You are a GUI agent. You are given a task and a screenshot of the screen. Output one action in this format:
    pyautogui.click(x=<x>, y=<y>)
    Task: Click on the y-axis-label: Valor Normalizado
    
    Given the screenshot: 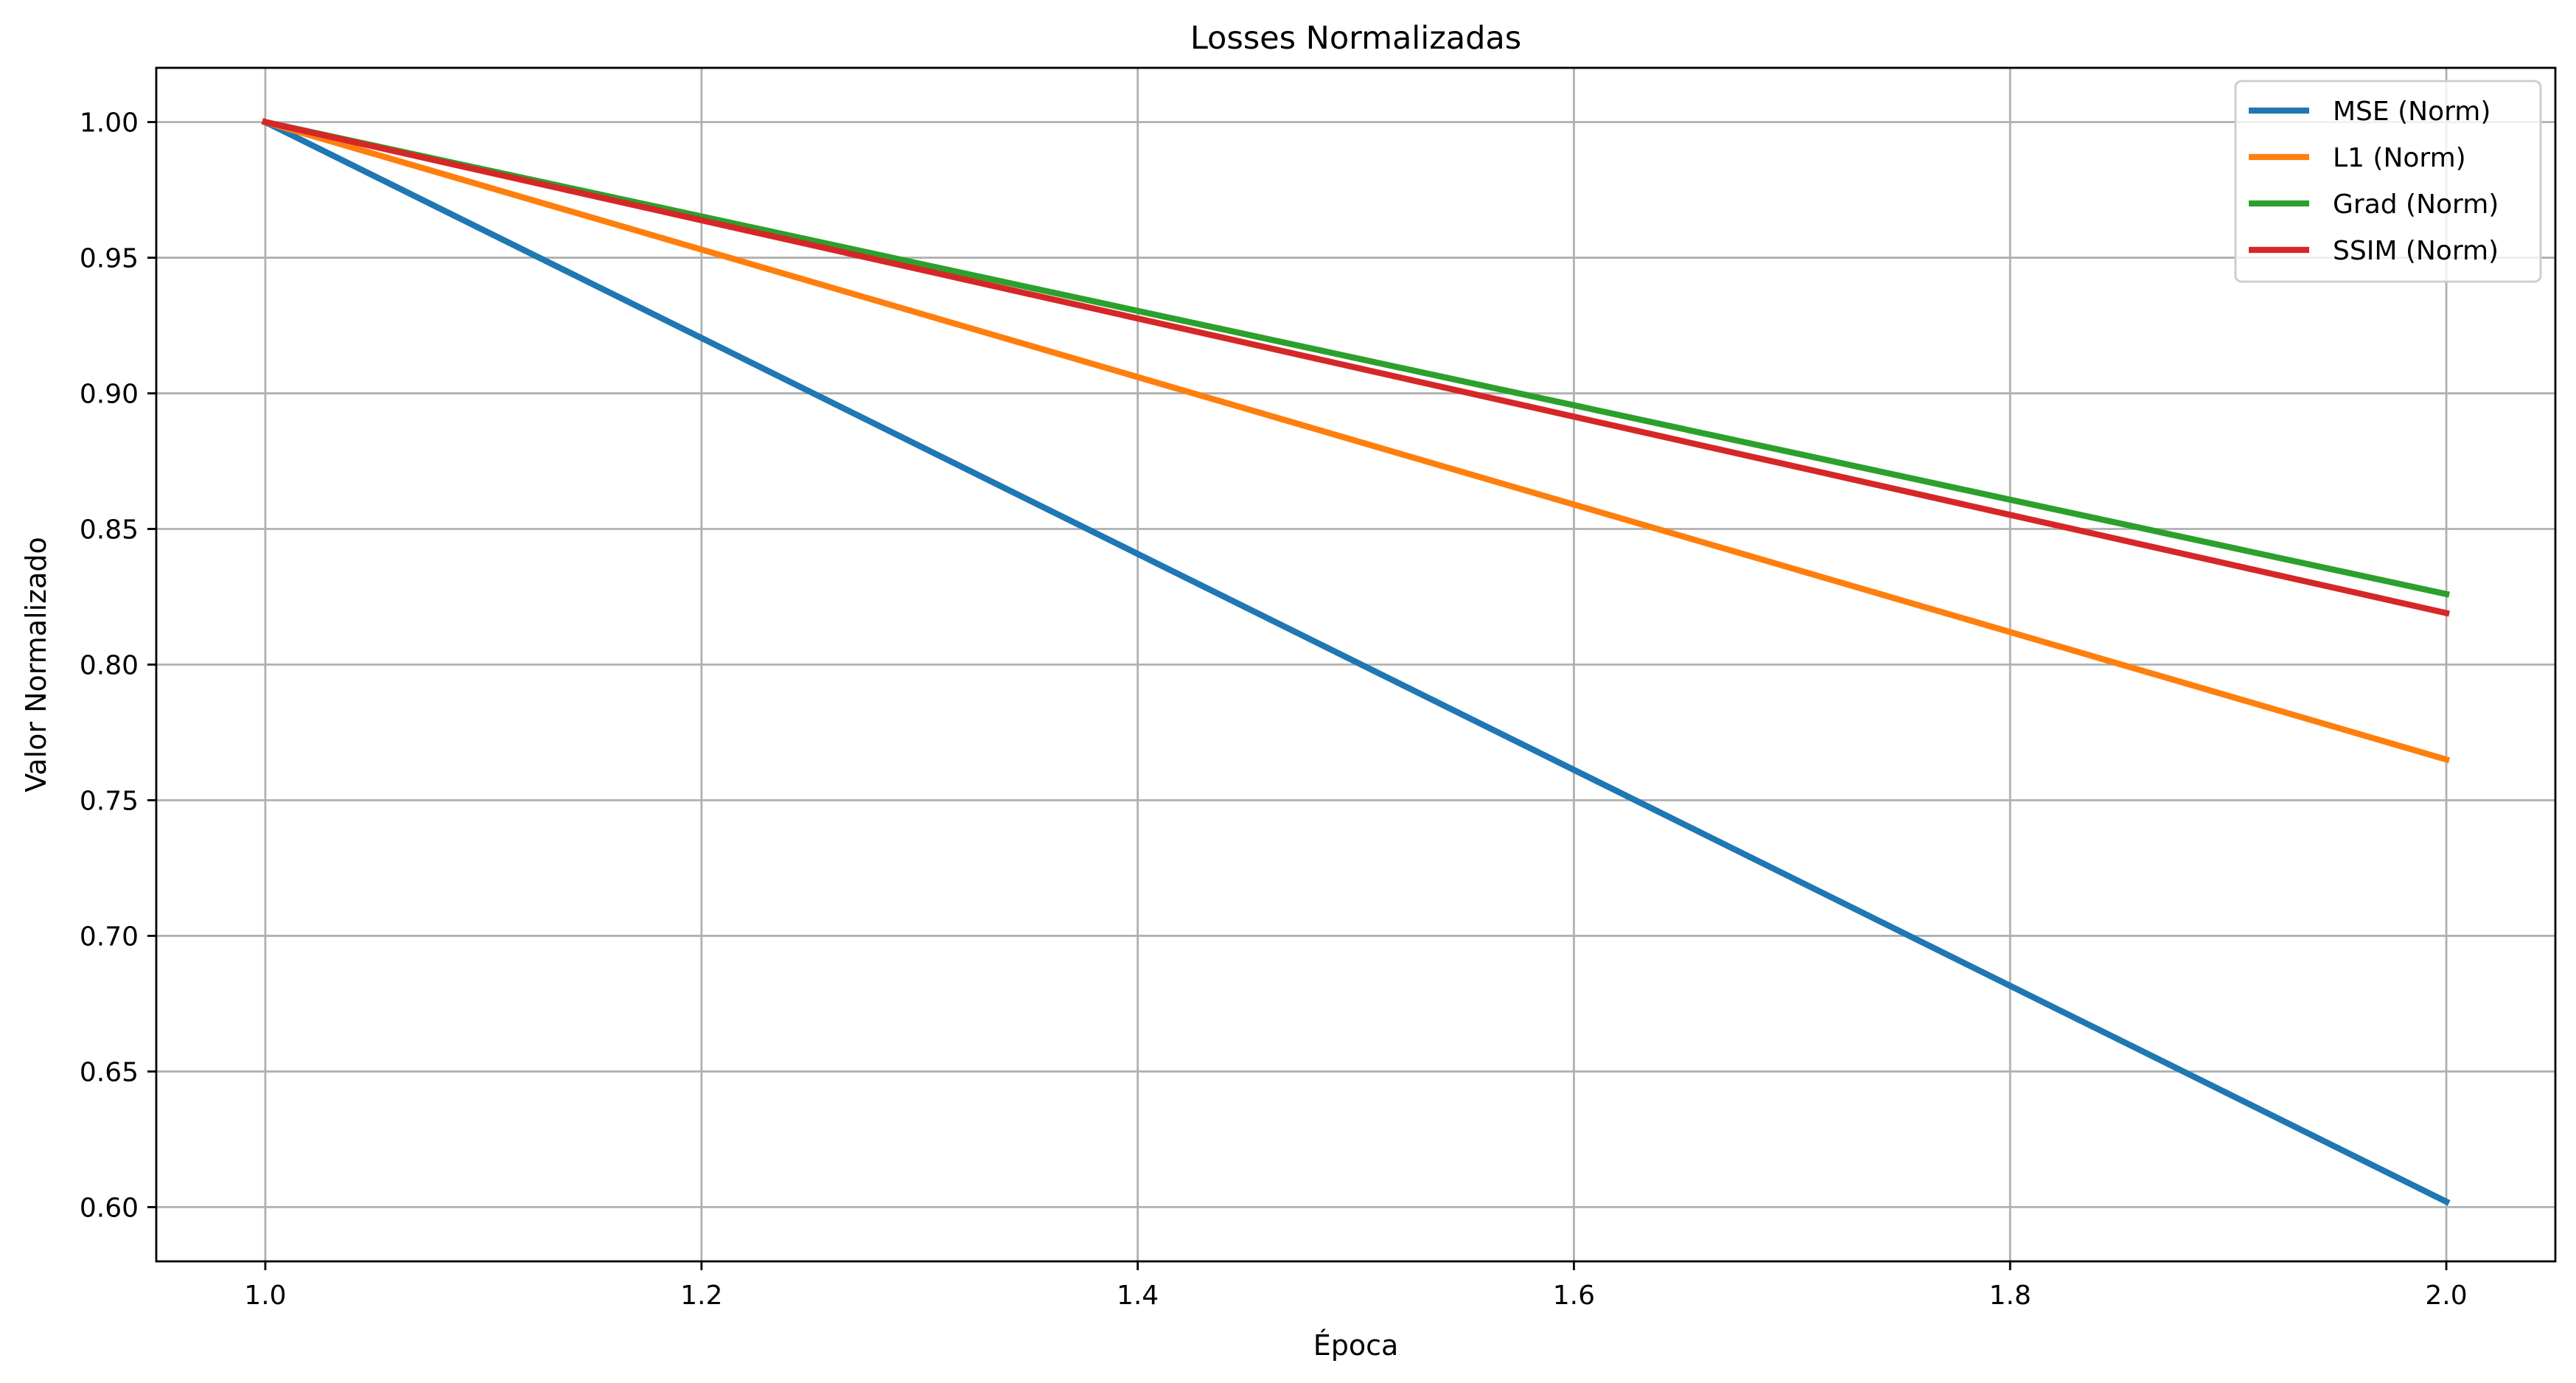 What is the action you would take?
    pyautogui.click(x=36, y=664)
    